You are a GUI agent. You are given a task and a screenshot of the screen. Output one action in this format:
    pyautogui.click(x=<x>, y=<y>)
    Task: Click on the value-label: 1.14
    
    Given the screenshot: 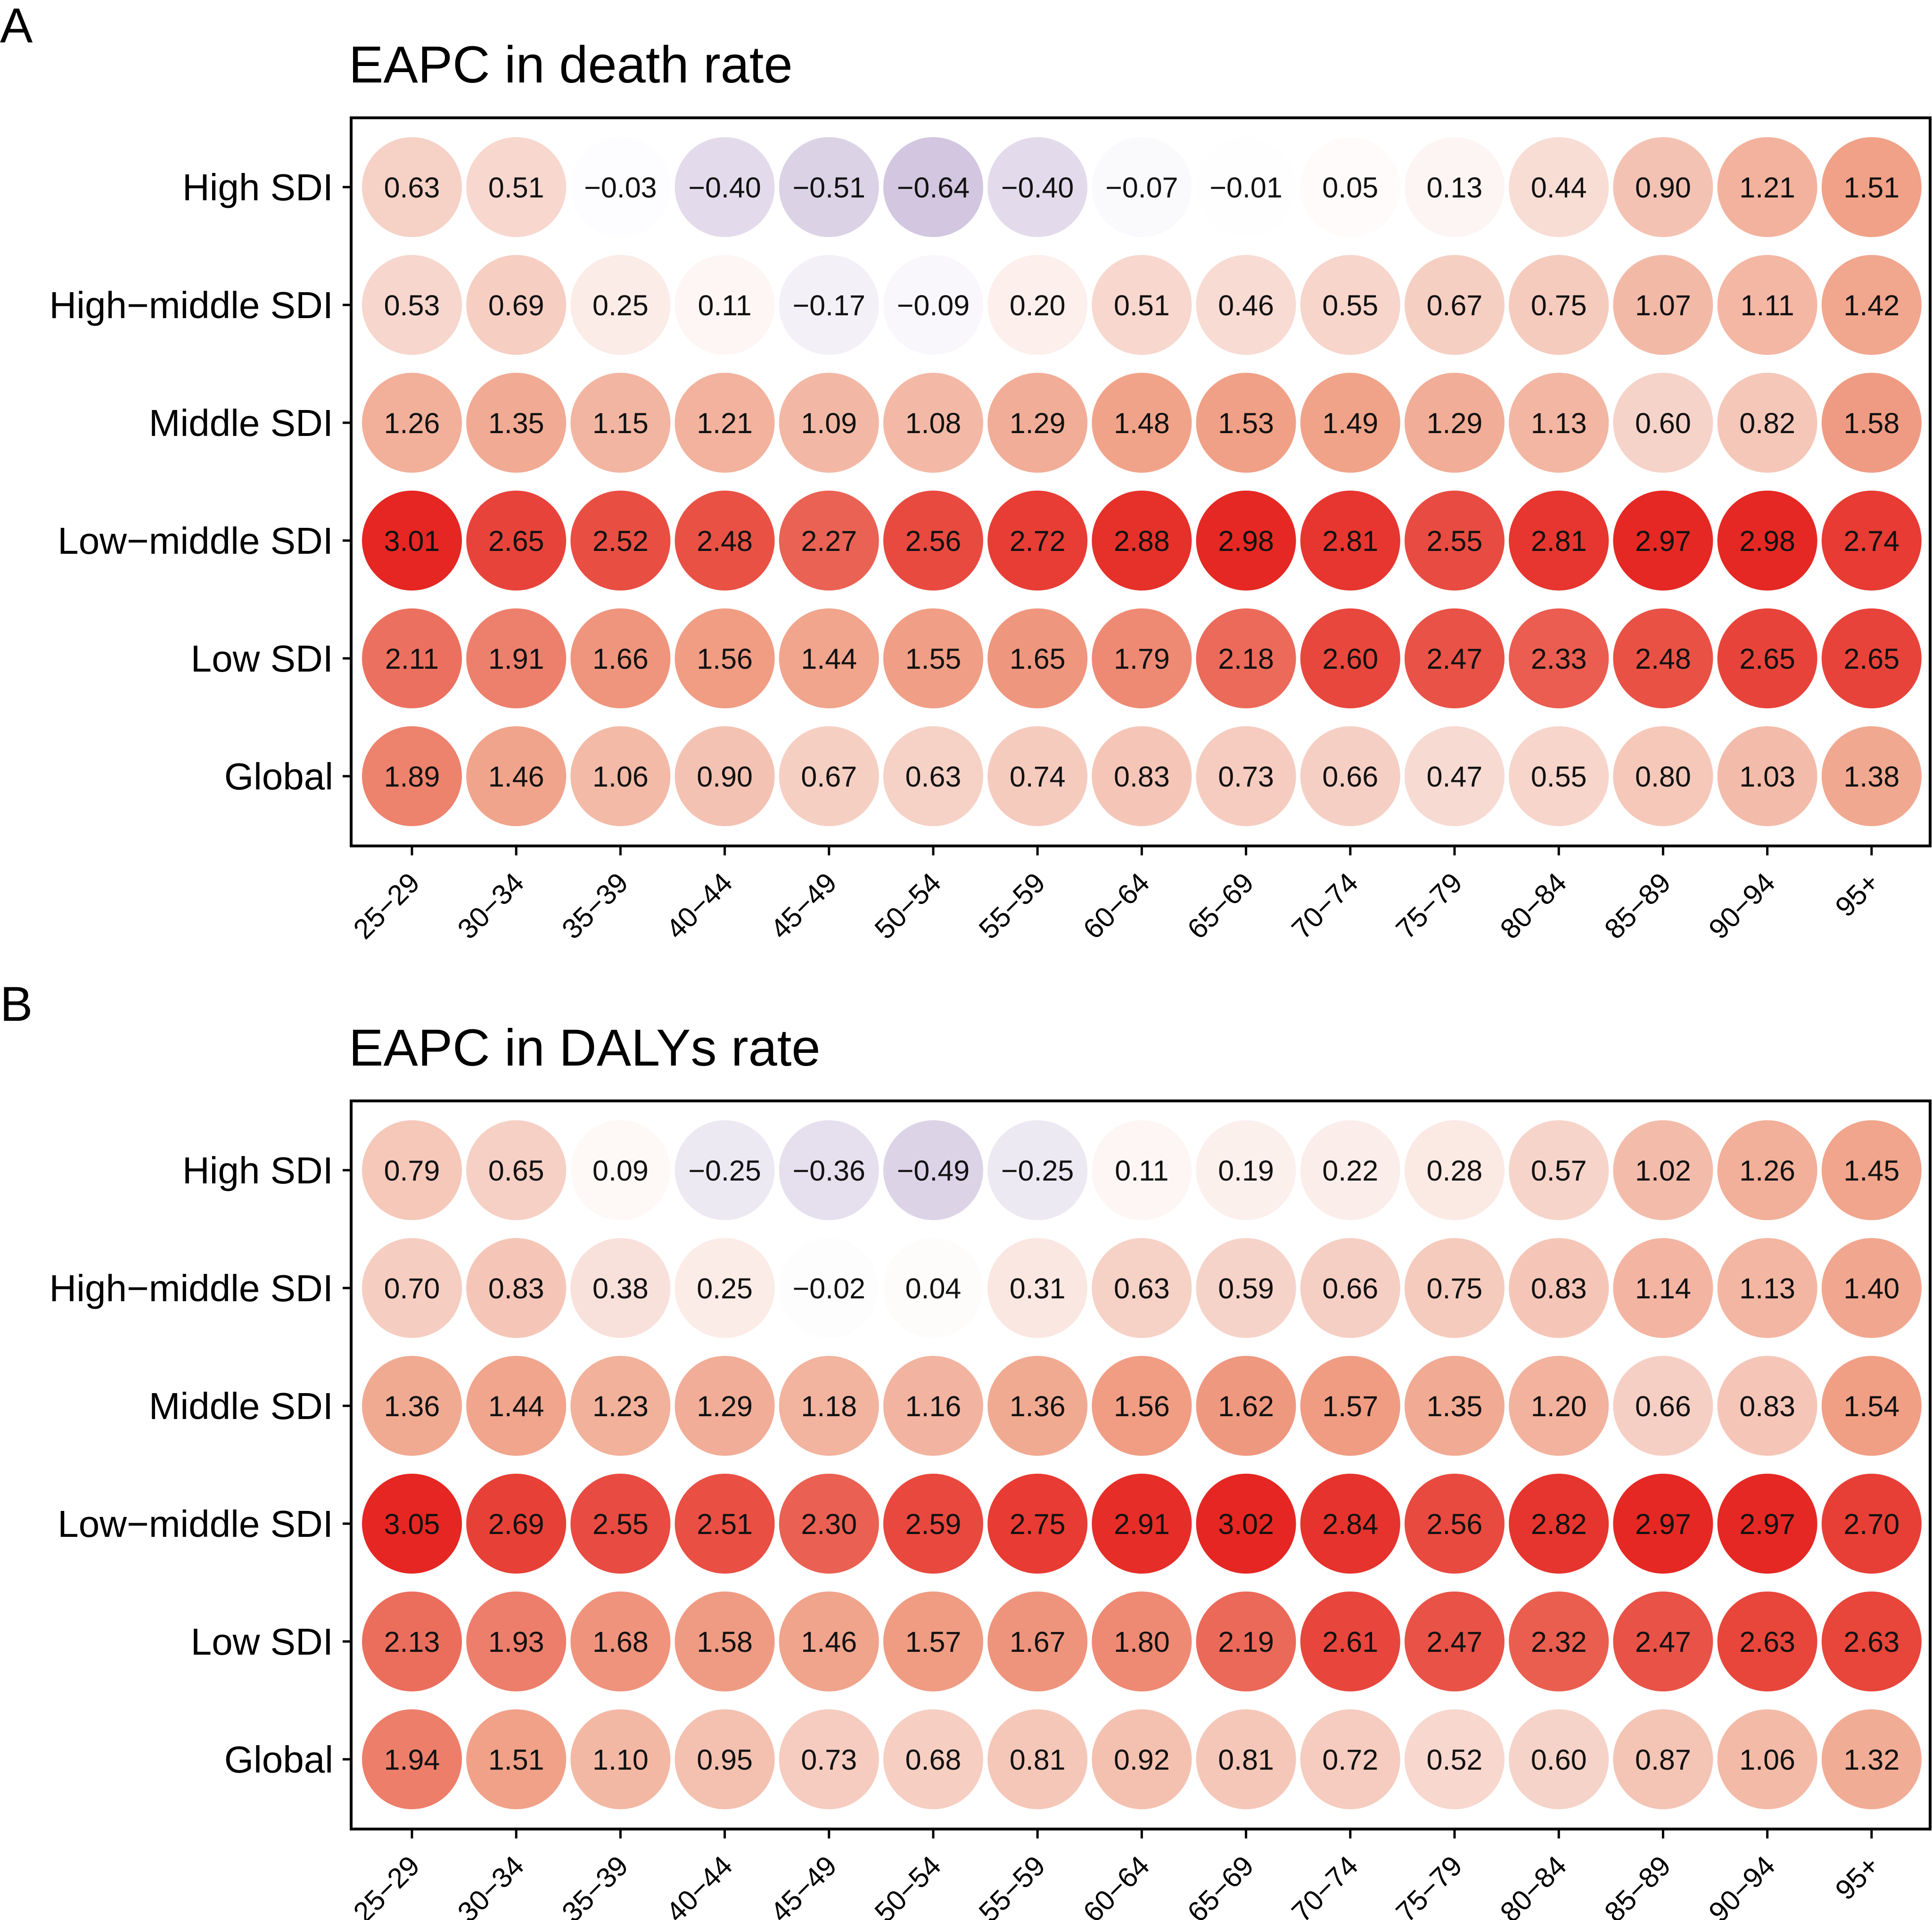 What is the action you would take?
    pyautogui.click(x=1663, y=1288)
    